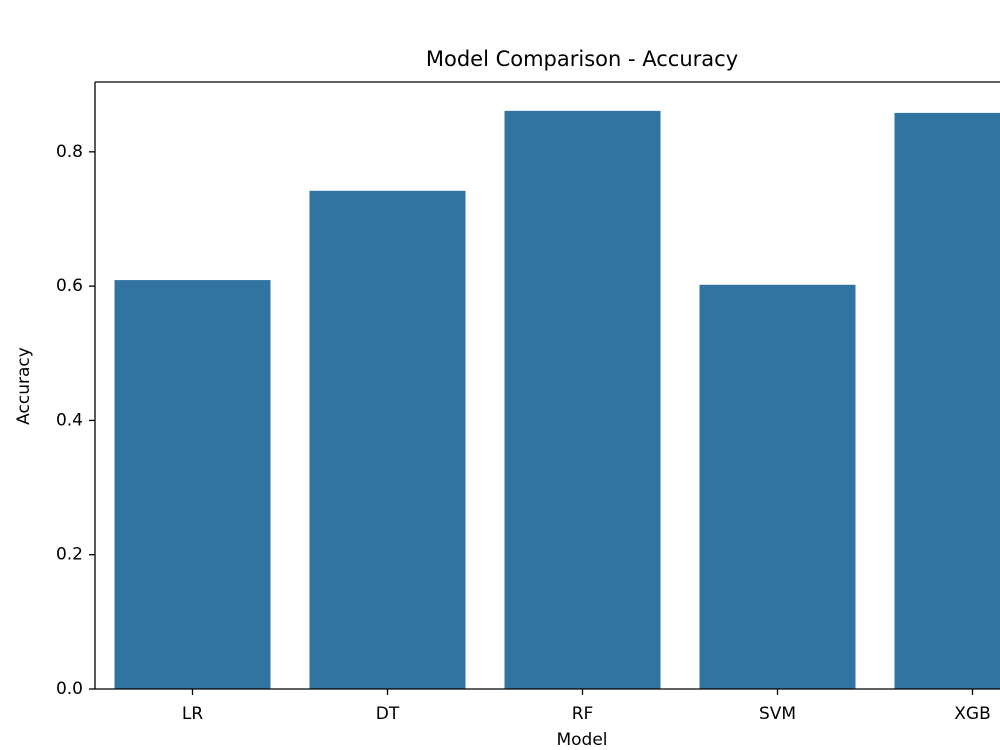  What do you see at coordinates (69, 420) in the screenshot?
I see `y-tick-label: 0.4` at bounding box center [69, 420].